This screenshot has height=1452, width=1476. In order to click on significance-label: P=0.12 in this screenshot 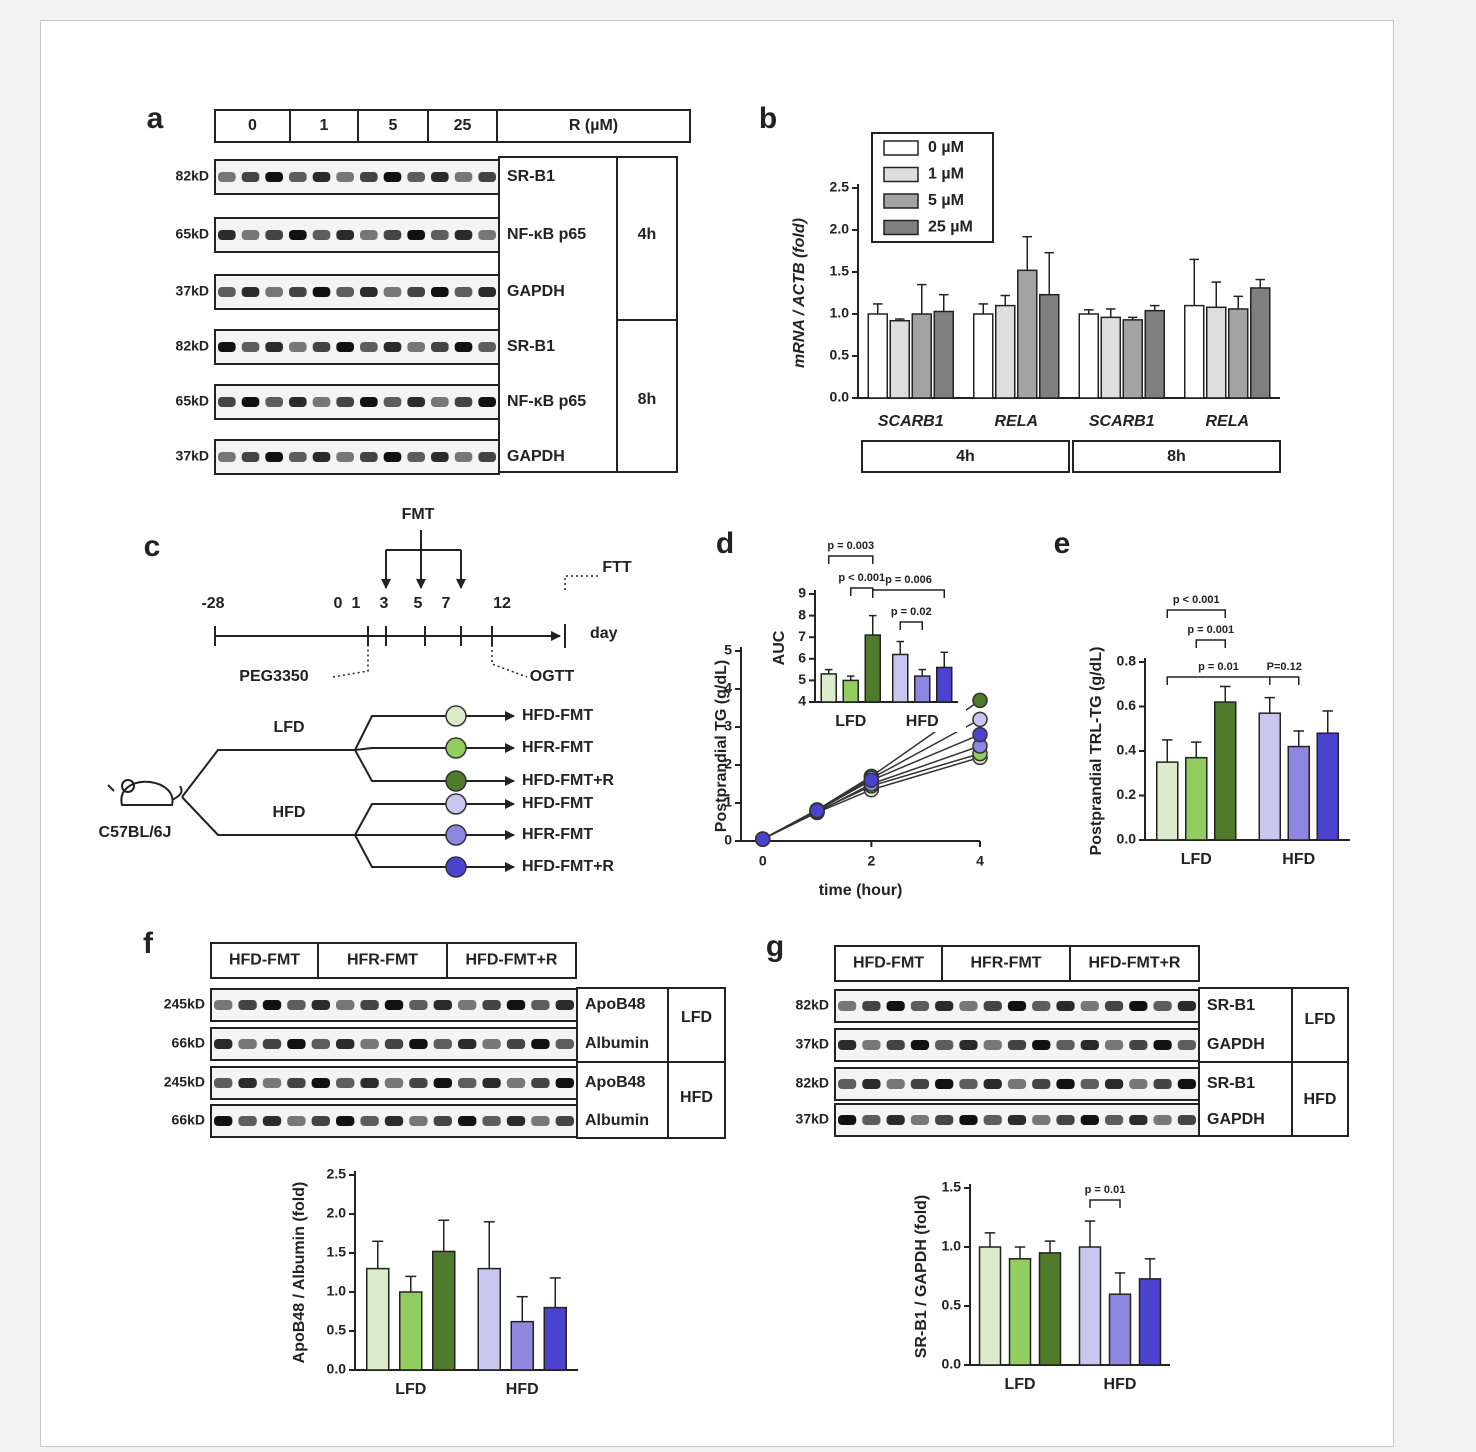, I will do `click(1284, 667)`.